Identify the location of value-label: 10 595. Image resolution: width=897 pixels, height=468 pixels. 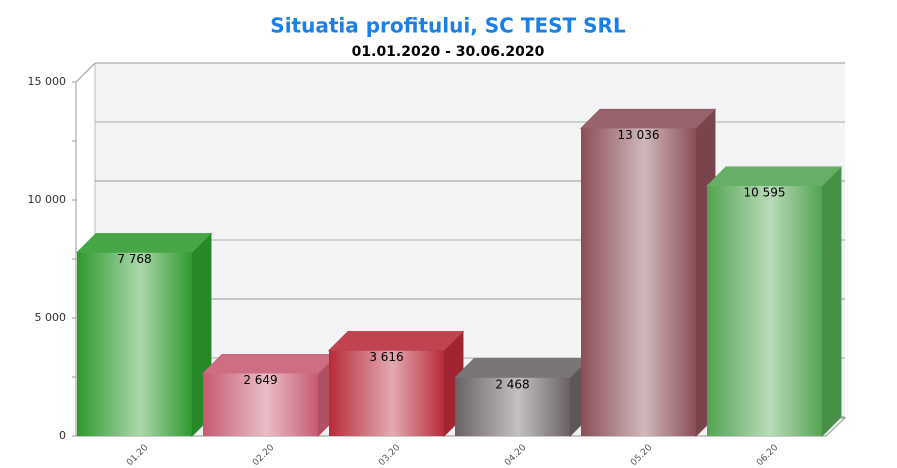
(765, 192).